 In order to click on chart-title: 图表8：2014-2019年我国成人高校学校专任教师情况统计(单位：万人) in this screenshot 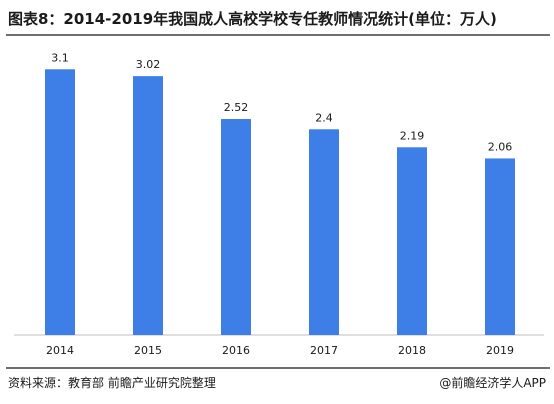, I will do `click(252, 19)`.